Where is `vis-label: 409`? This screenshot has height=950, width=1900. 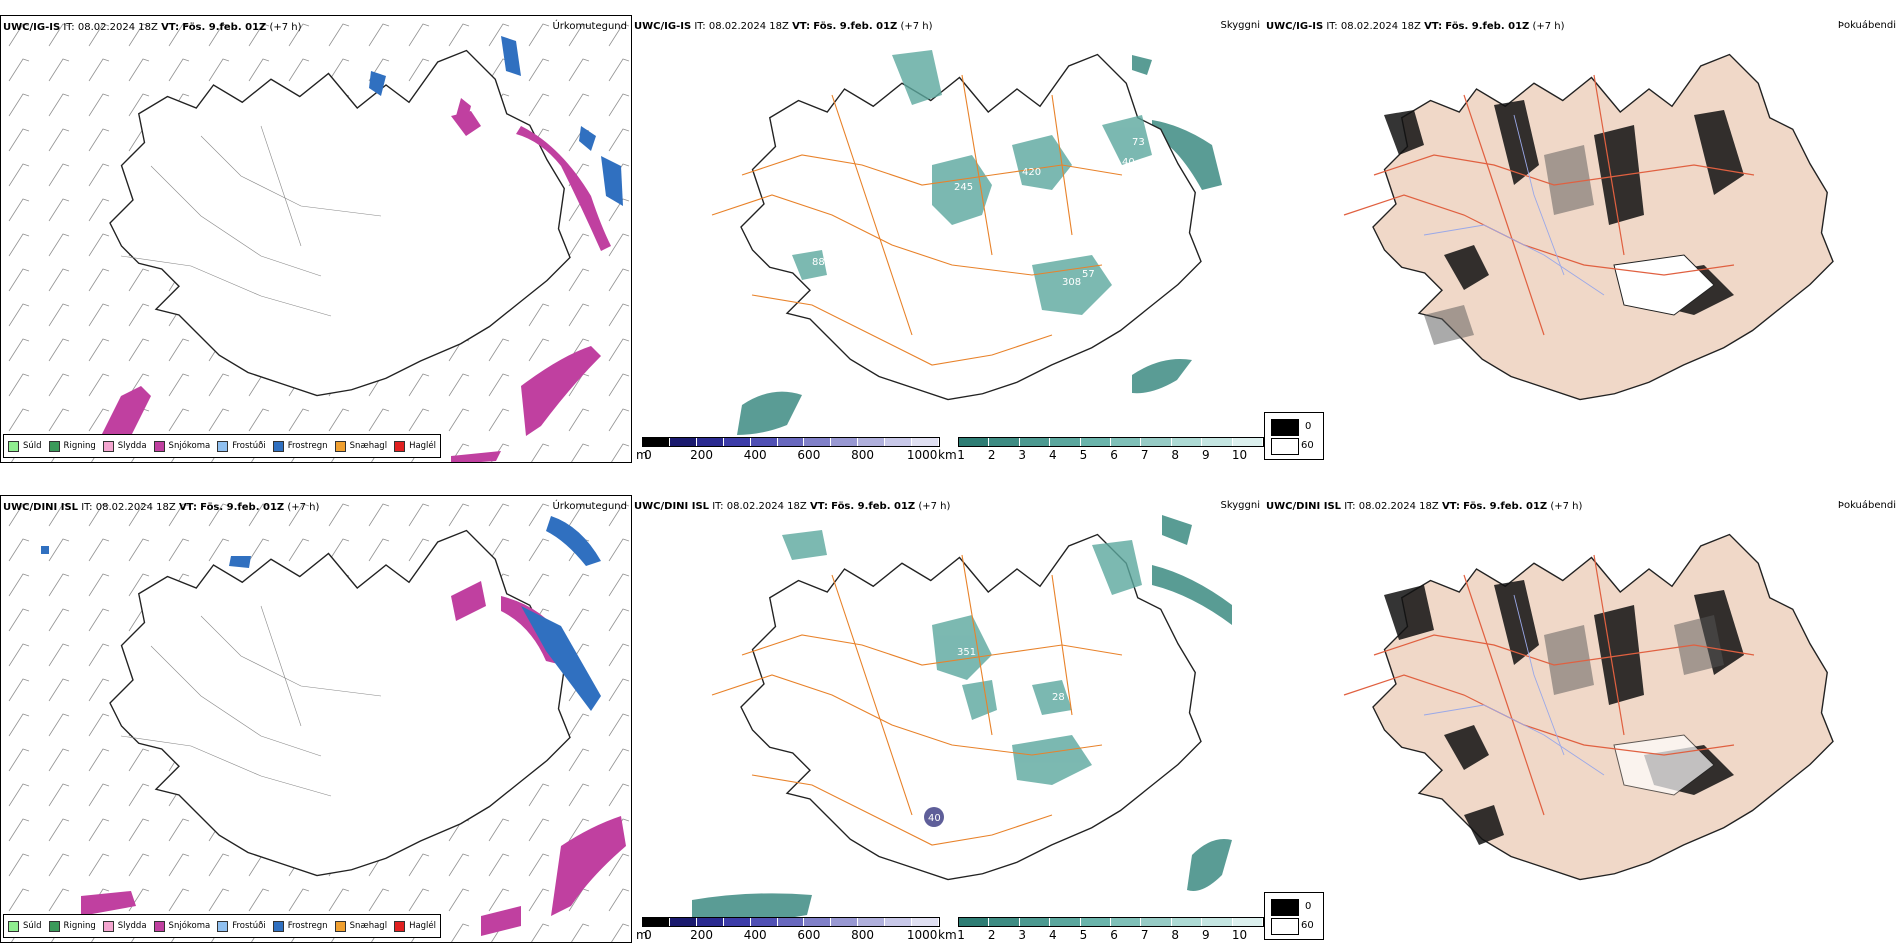
vis-label: 409 is located at coordinates (953, 730).